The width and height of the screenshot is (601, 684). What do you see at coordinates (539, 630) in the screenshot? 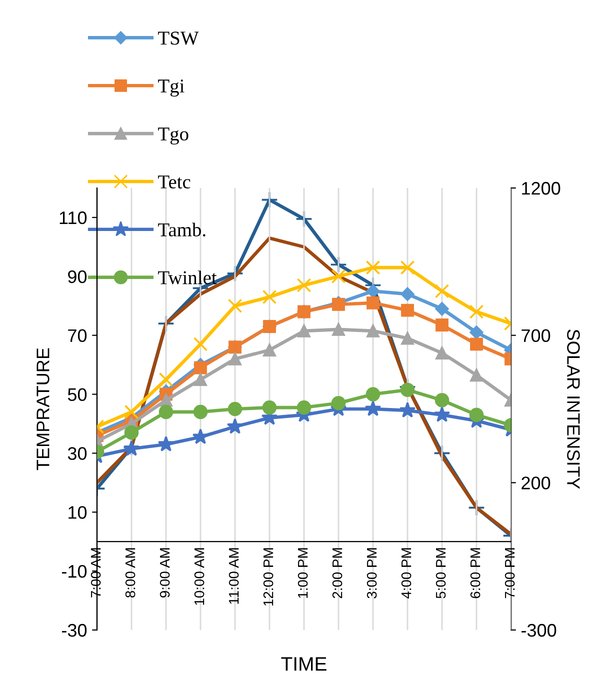
I see `y2-tick-label: -300` at bounding box center [539, 630].